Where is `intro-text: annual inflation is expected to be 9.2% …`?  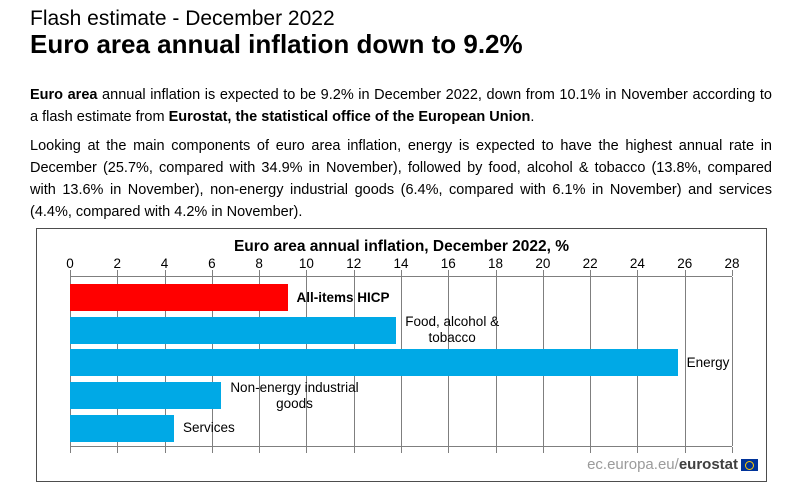
intro-text: annual inflation is expected to be 9.2% … is located at coordinates (401, 106).